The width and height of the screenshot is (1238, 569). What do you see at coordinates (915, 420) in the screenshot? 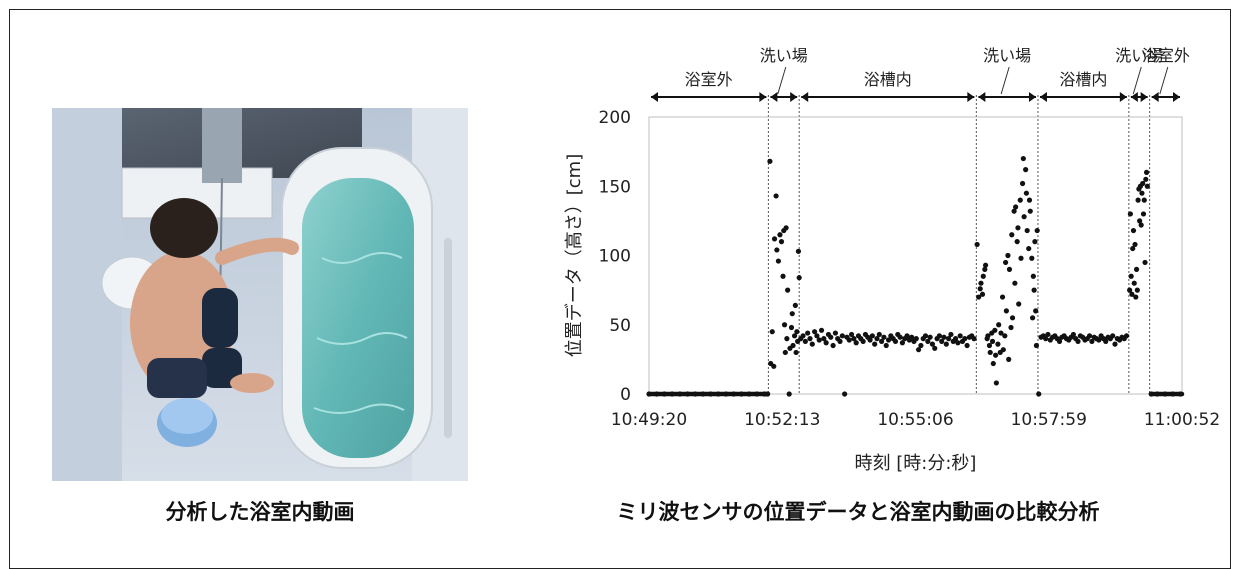
I see `x-tick-label: 10:55:06` at bounding box center [915, 420].